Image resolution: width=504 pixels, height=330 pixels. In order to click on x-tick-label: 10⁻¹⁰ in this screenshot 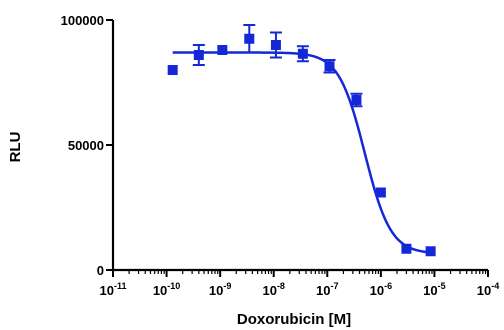, I will do `click(166, 289)`.